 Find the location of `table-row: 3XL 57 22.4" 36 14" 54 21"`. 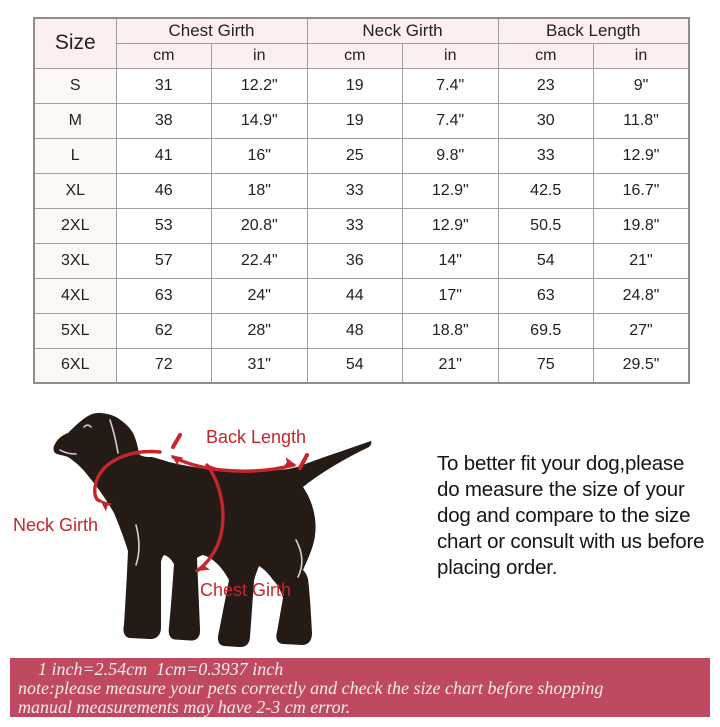

table-row: 3XL 57 22.4" 36 14" 54 21" is located at coordinates (361, 260).